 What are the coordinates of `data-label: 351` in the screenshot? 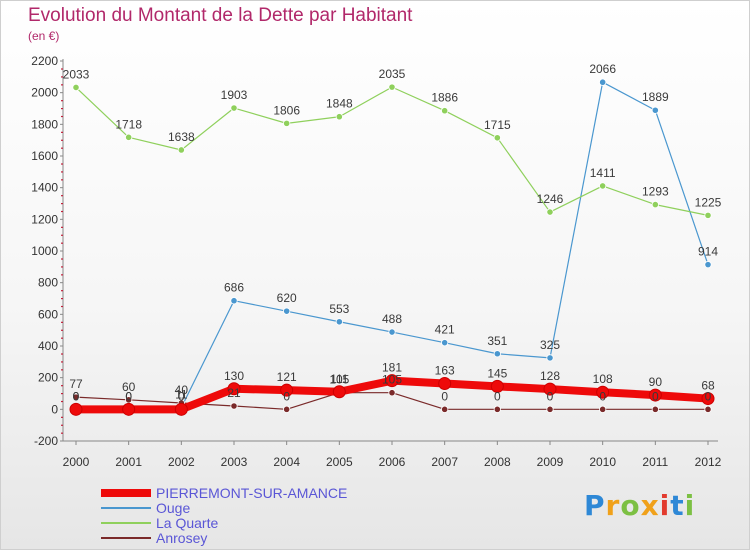 It's located at (497, 341).